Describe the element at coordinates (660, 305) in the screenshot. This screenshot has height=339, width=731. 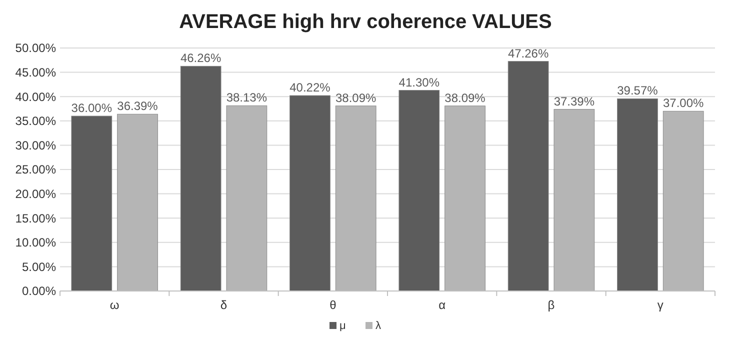
I see `x-tick-label: γ` at that location.